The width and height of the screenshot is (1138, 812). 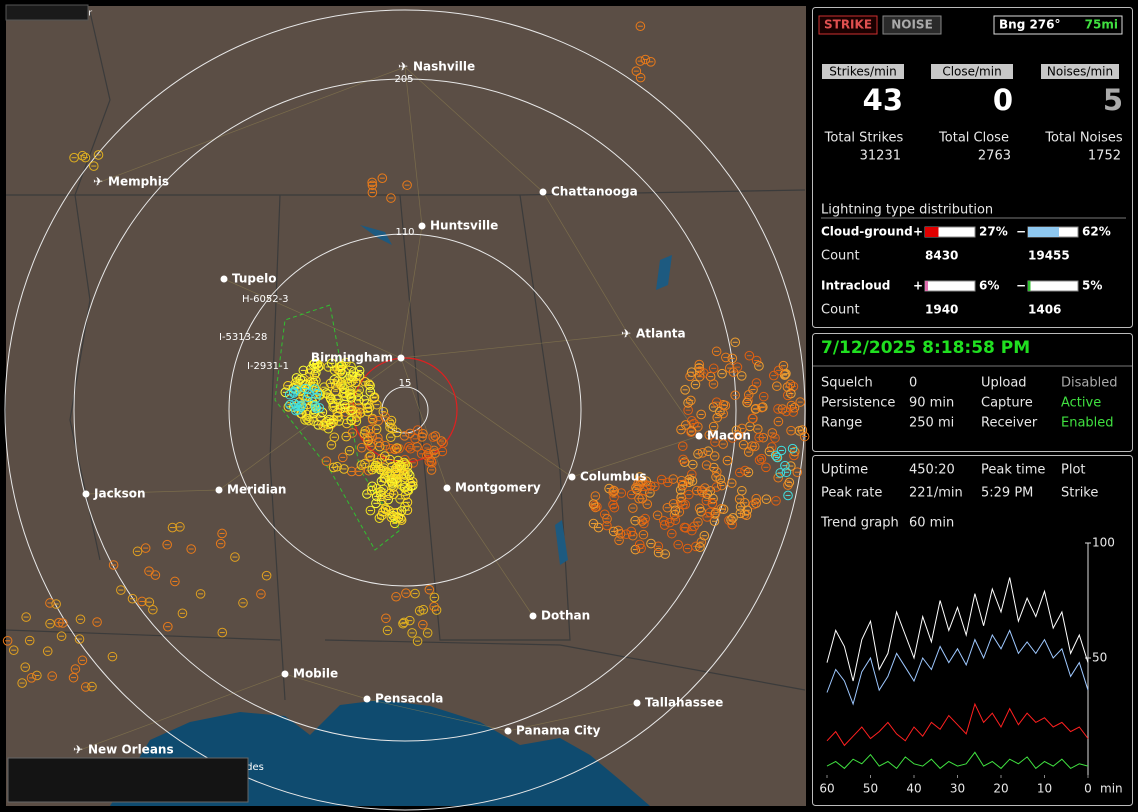 I want to click on rate-header, so click(x=972, y=71).